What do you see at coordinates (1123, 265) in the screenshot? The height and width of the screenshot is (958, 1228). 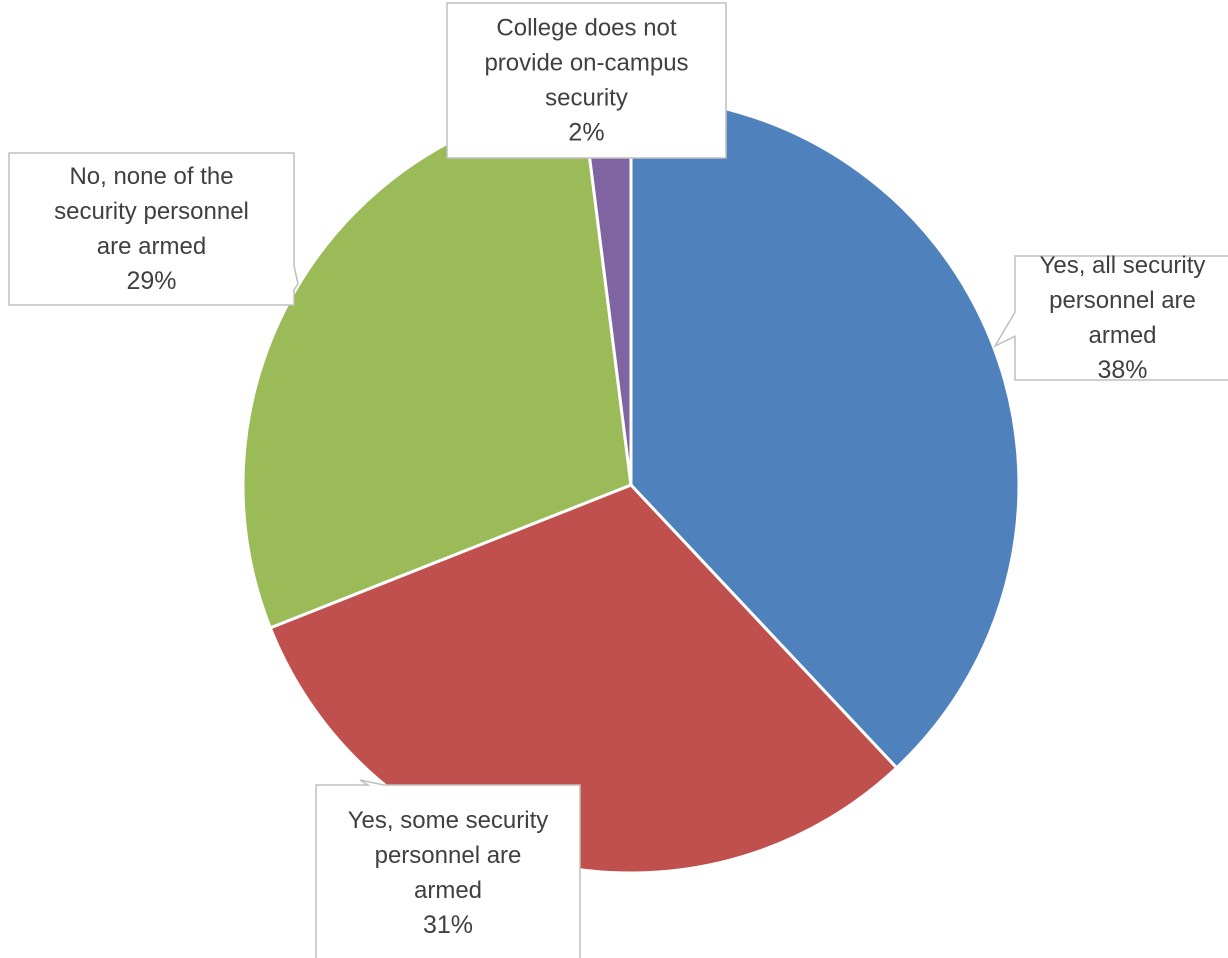 I see `data-label-category: Yes, all security` at bounding box center [1123, 265].